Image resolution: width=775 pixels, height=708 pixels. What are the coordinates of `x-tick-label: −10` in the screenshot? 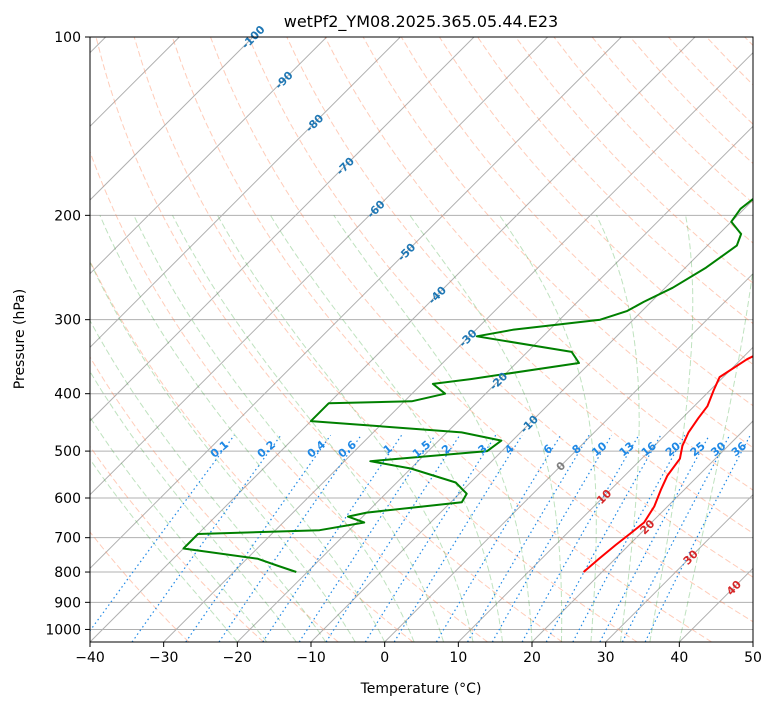 It's located at (311, 658).